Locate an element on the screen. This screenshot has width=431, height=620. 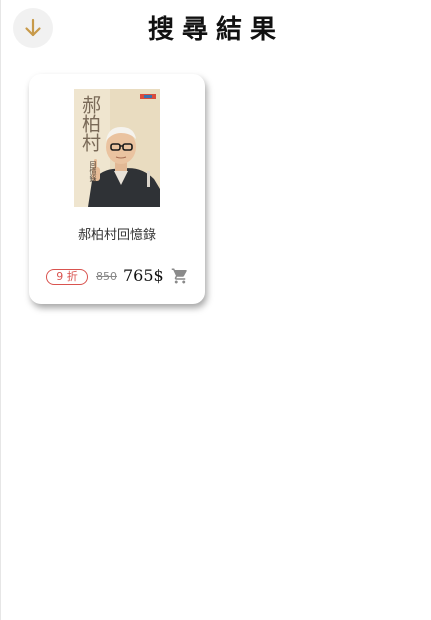
original-price: 850 is located at coordinates (106, 276).